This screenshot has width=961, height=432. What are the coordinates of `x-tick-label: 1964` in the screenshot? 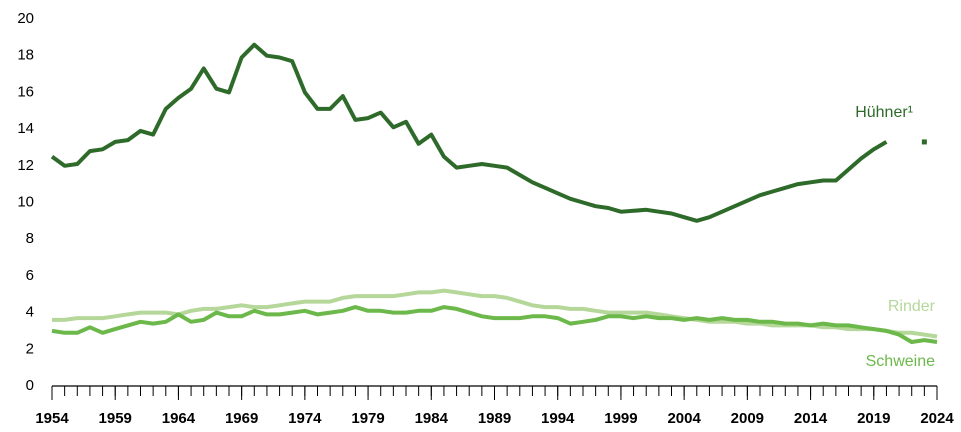 It's located at (179, 418).